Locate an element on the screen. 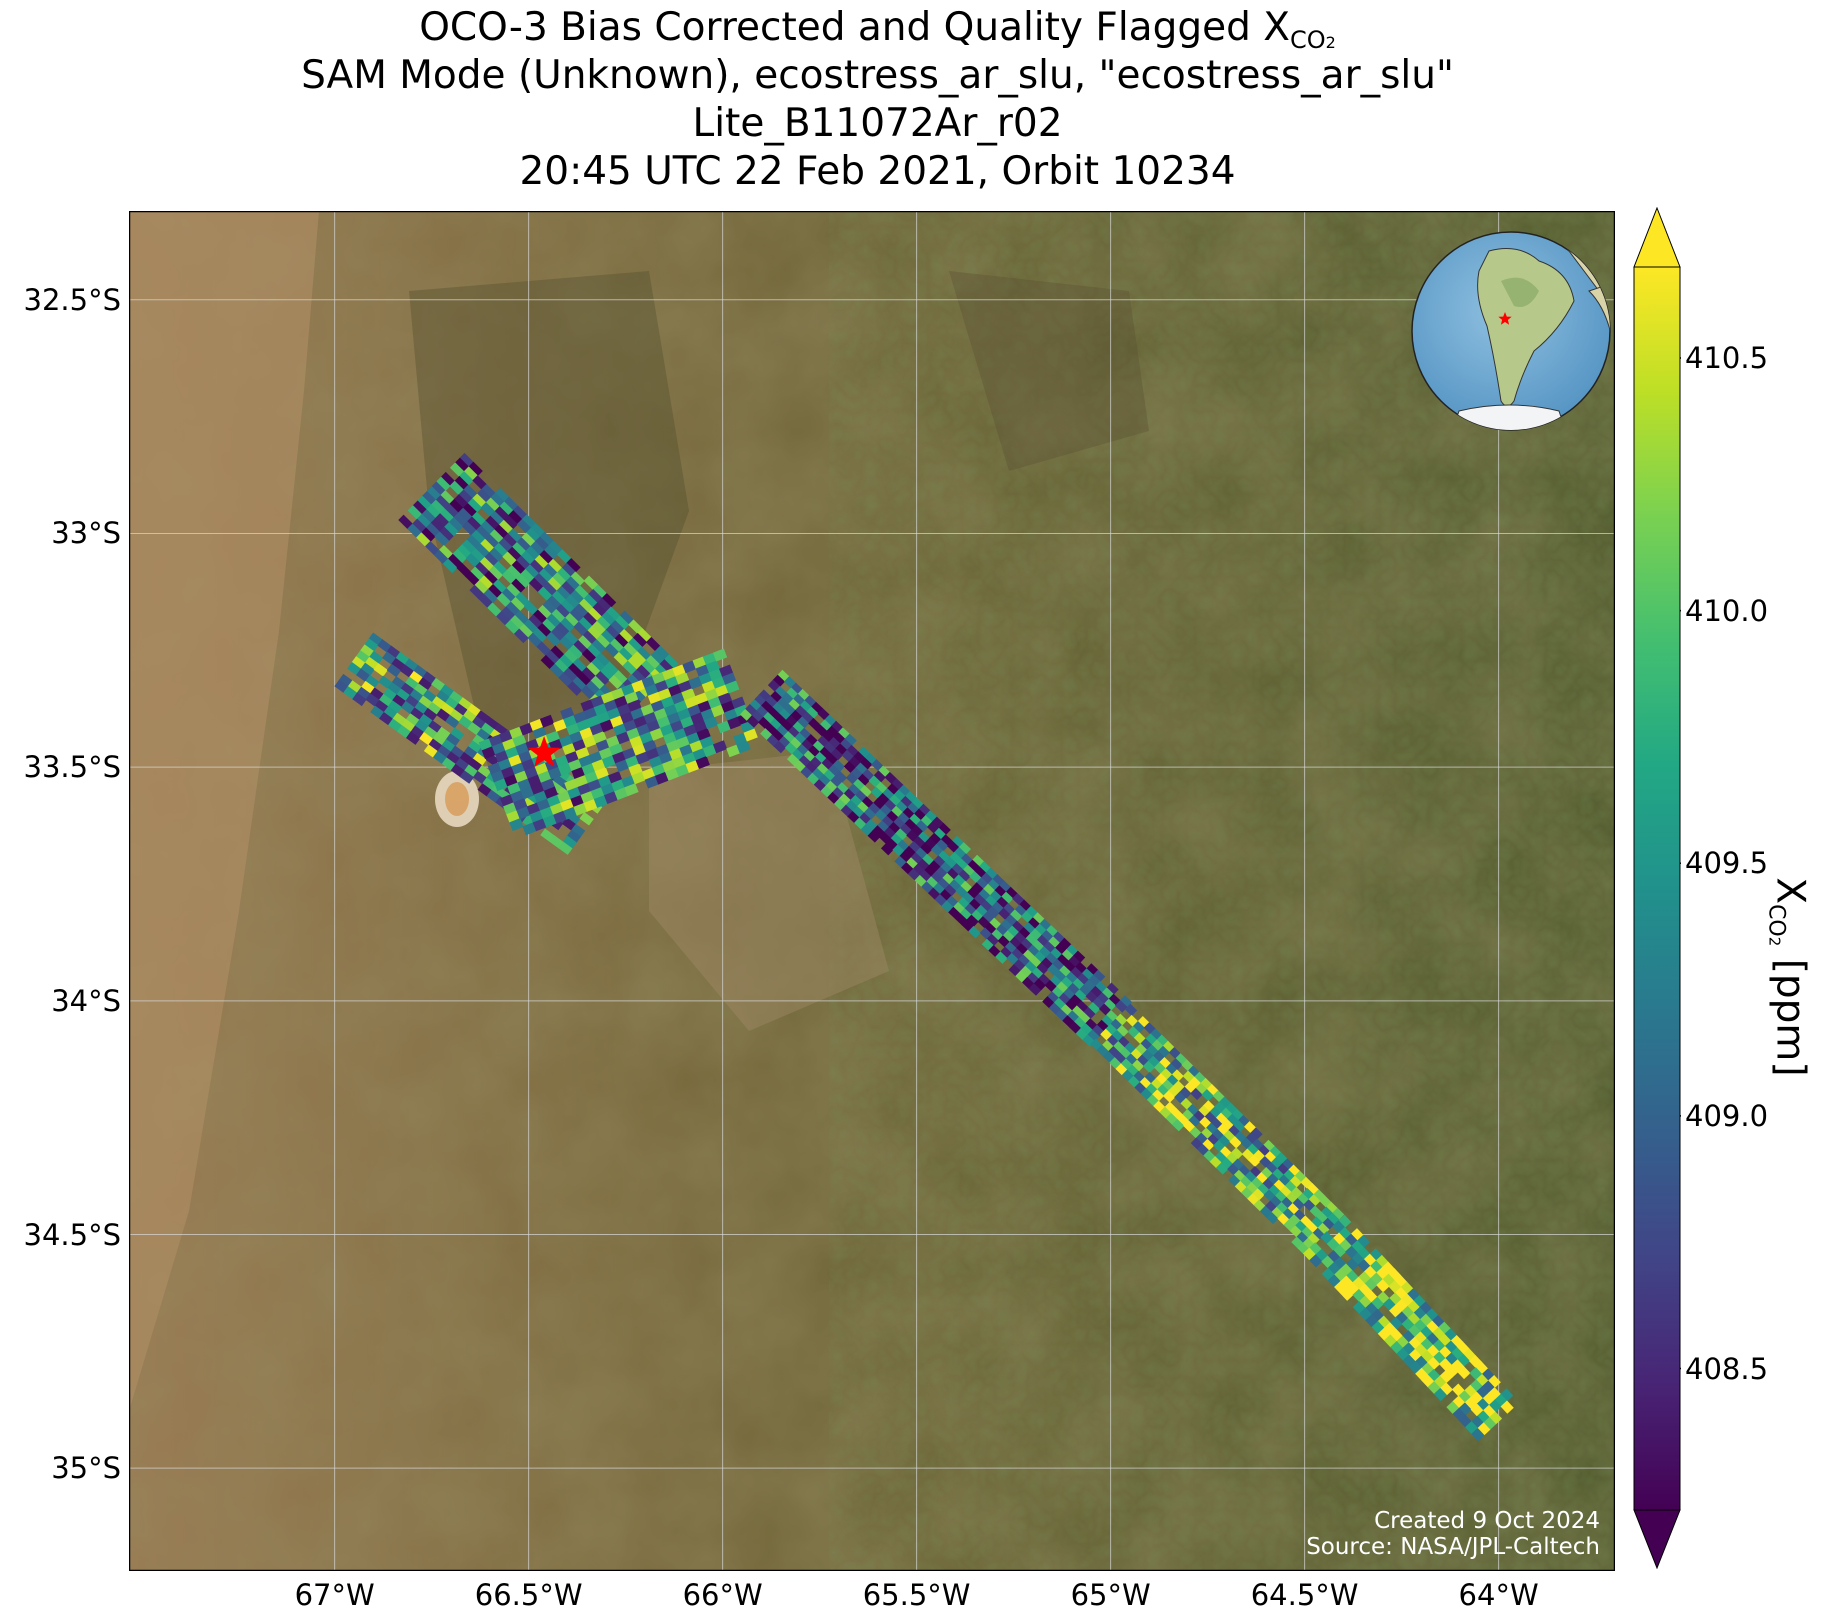  credit-source: Source: NASA/JPL-Caltech is located at coordinates (1453, 1547).